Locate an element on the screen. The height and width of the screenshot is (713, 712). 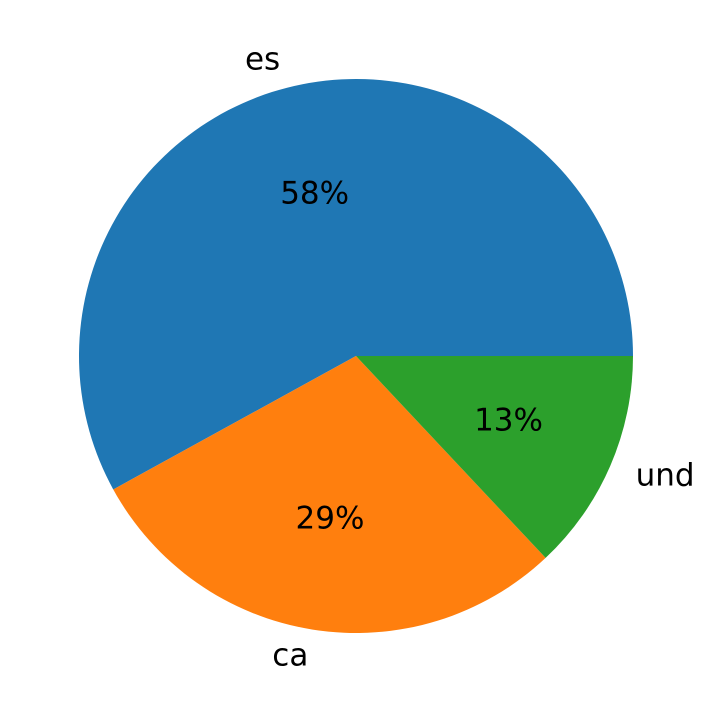
category-label: ca is located at coordinates (290, 655).